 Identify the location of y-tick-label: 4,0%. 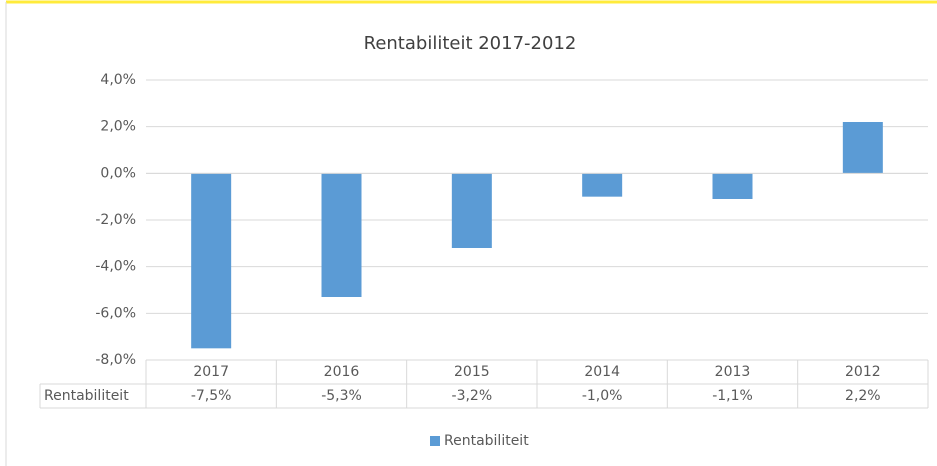
(118, 80).